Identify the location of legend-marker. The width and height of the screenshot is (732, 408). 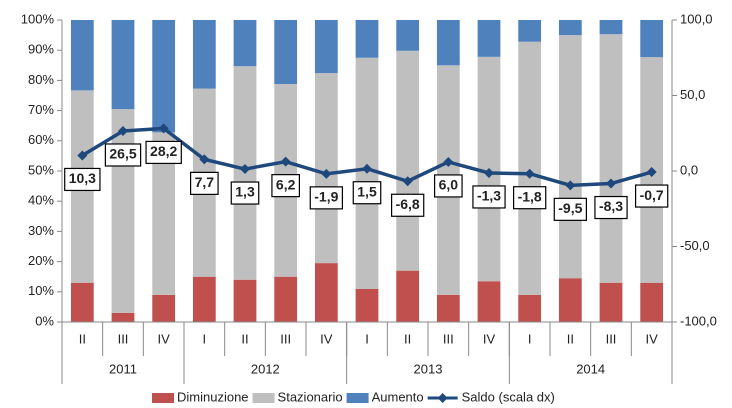
(442, 398).